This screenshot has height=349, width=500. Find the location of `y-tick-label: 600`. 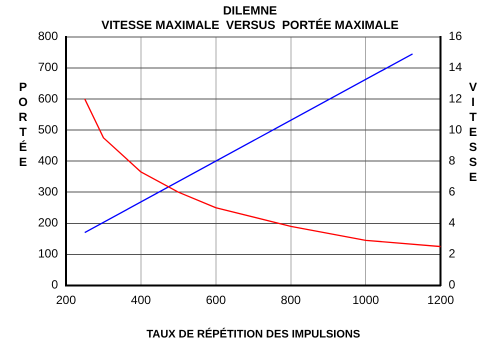

y-tick-label: 600 is located at coordinates (48, 98).